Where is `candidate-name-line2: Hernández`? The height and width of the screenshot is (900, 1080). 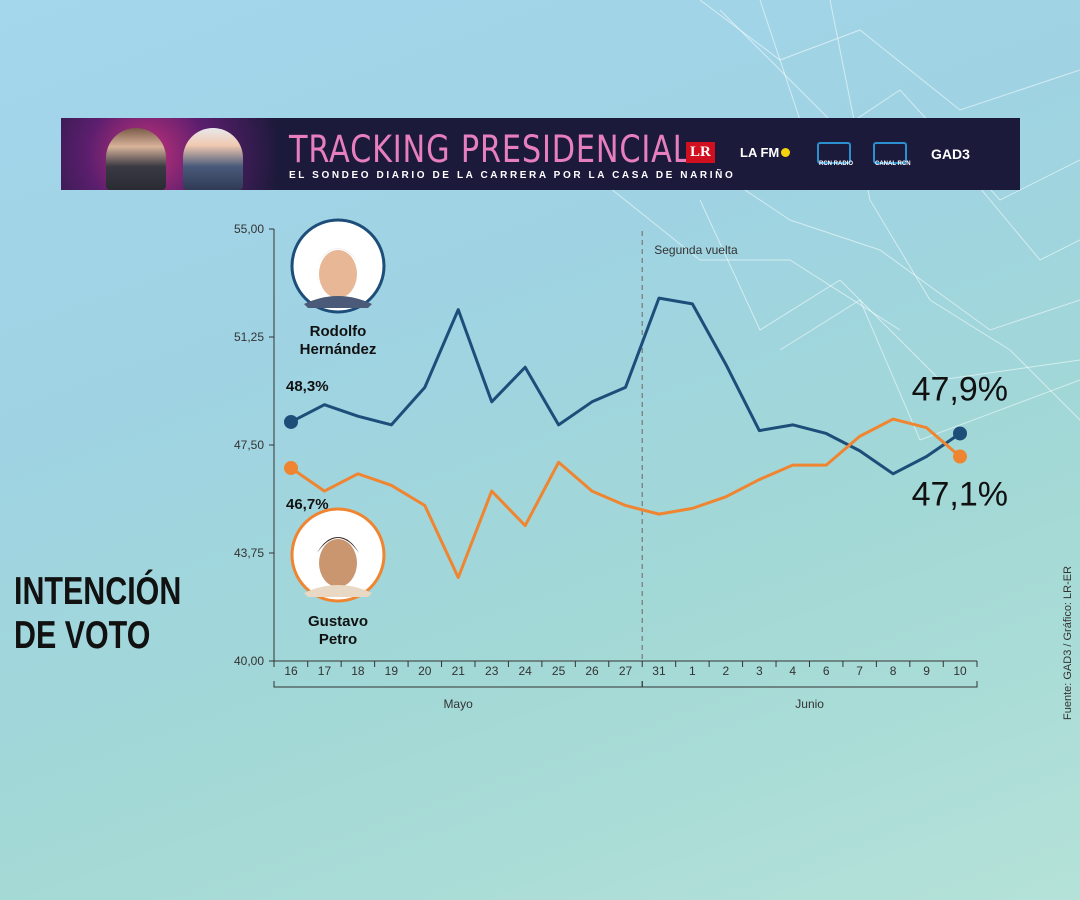
candidate-name-line2: Hernández is located at coordinates (338, 349).